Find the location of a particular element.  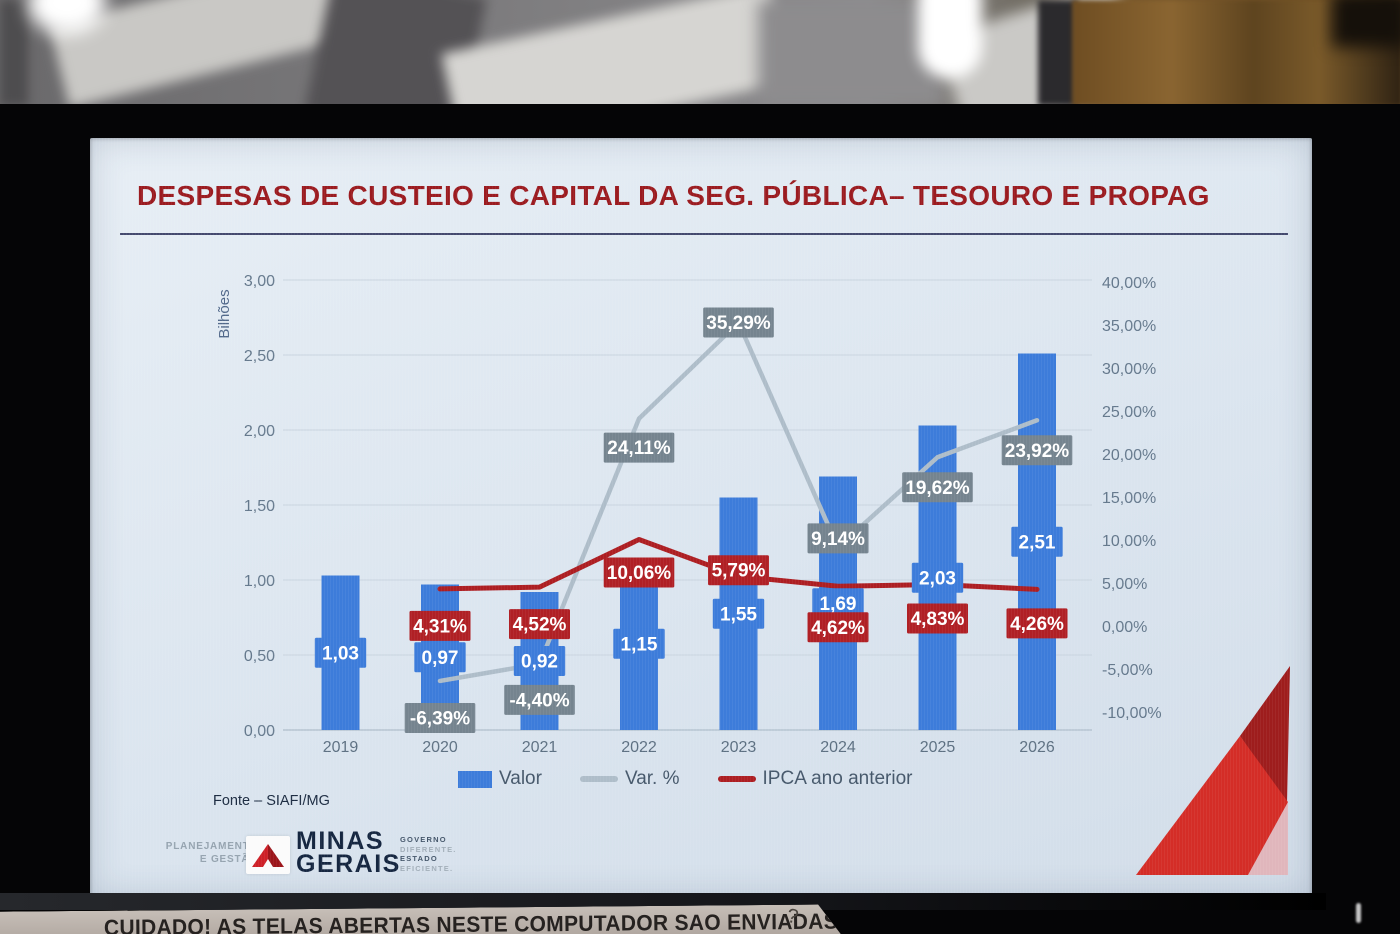

x-axis-label: 2023 is located at coordinates (739, 747).